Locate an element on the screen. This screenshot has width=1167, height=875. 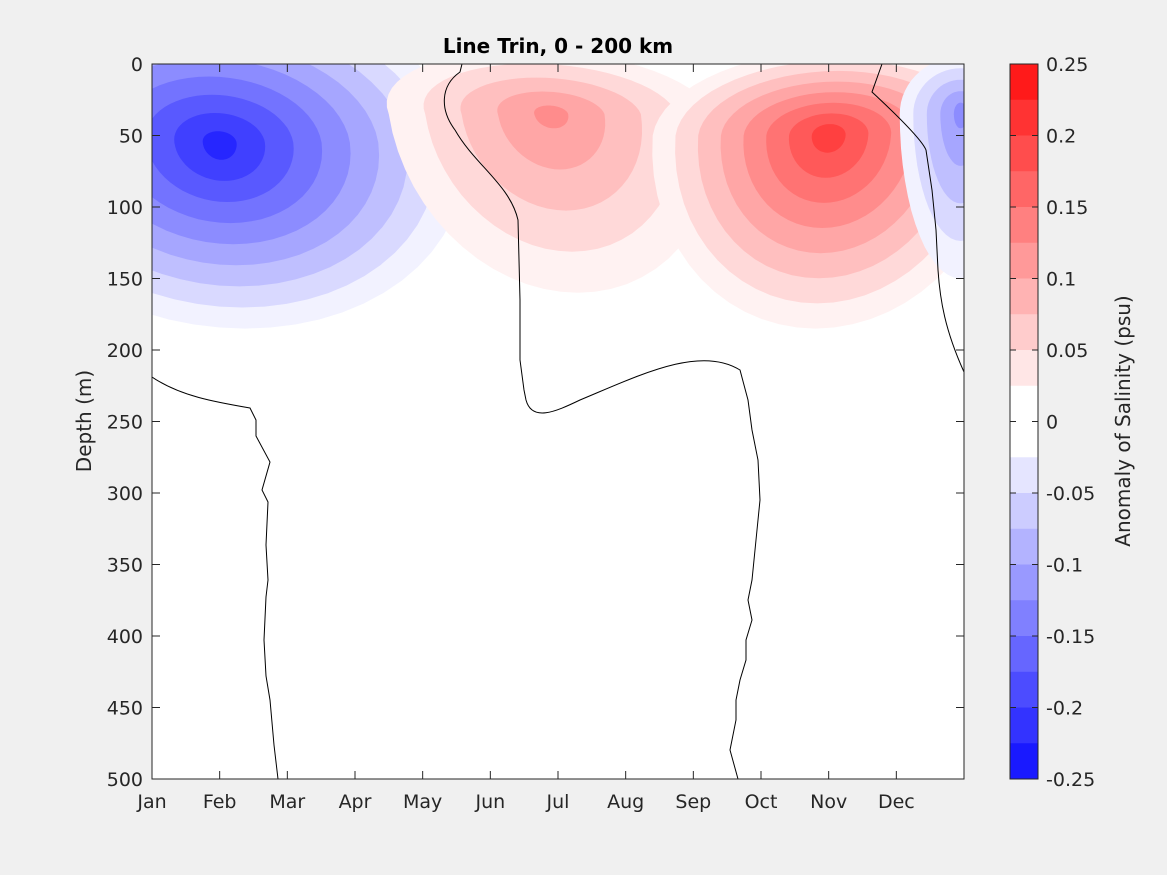
colorbar-tick-label: 0 is located at coordinates (1052, 423).